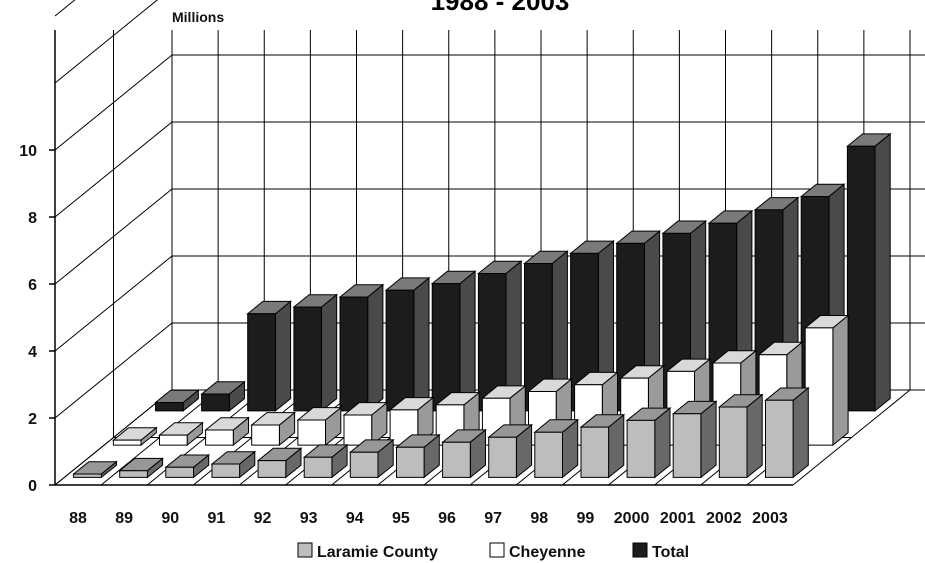 The height and width of the screenshot is (563, 925). What do you see at coordinates (447, 518) in the screenshot?
I see `x-tick-label: 96` at bounding box center [447, 518].